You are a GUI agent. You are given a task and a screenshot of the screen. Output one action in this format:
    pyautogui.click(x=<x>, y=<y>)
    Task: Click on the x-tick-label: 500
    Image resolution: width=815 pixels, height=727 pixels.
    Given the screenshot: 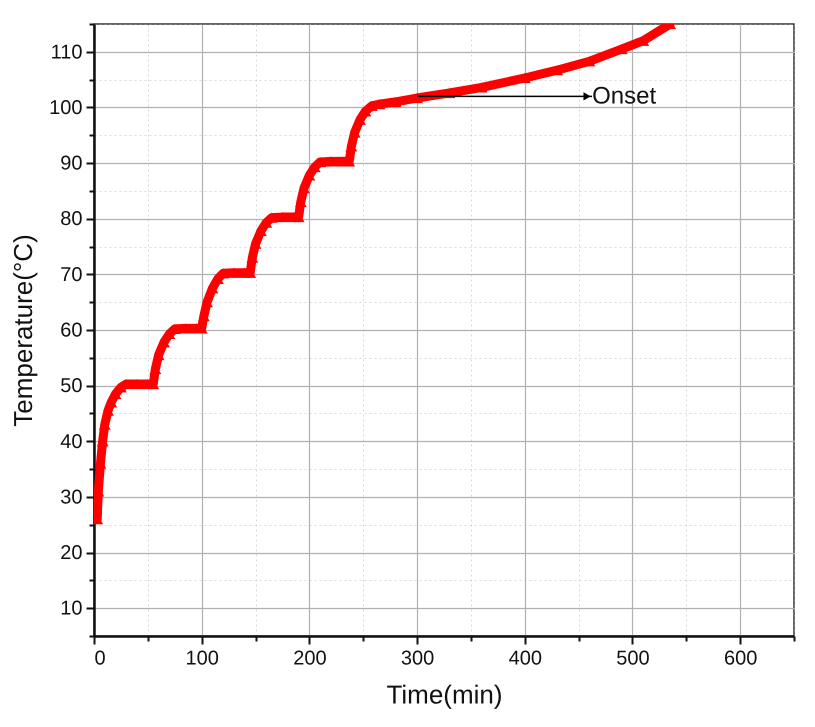 What is the action you would take?
    pyautogui.click(x=633, y=659)
    